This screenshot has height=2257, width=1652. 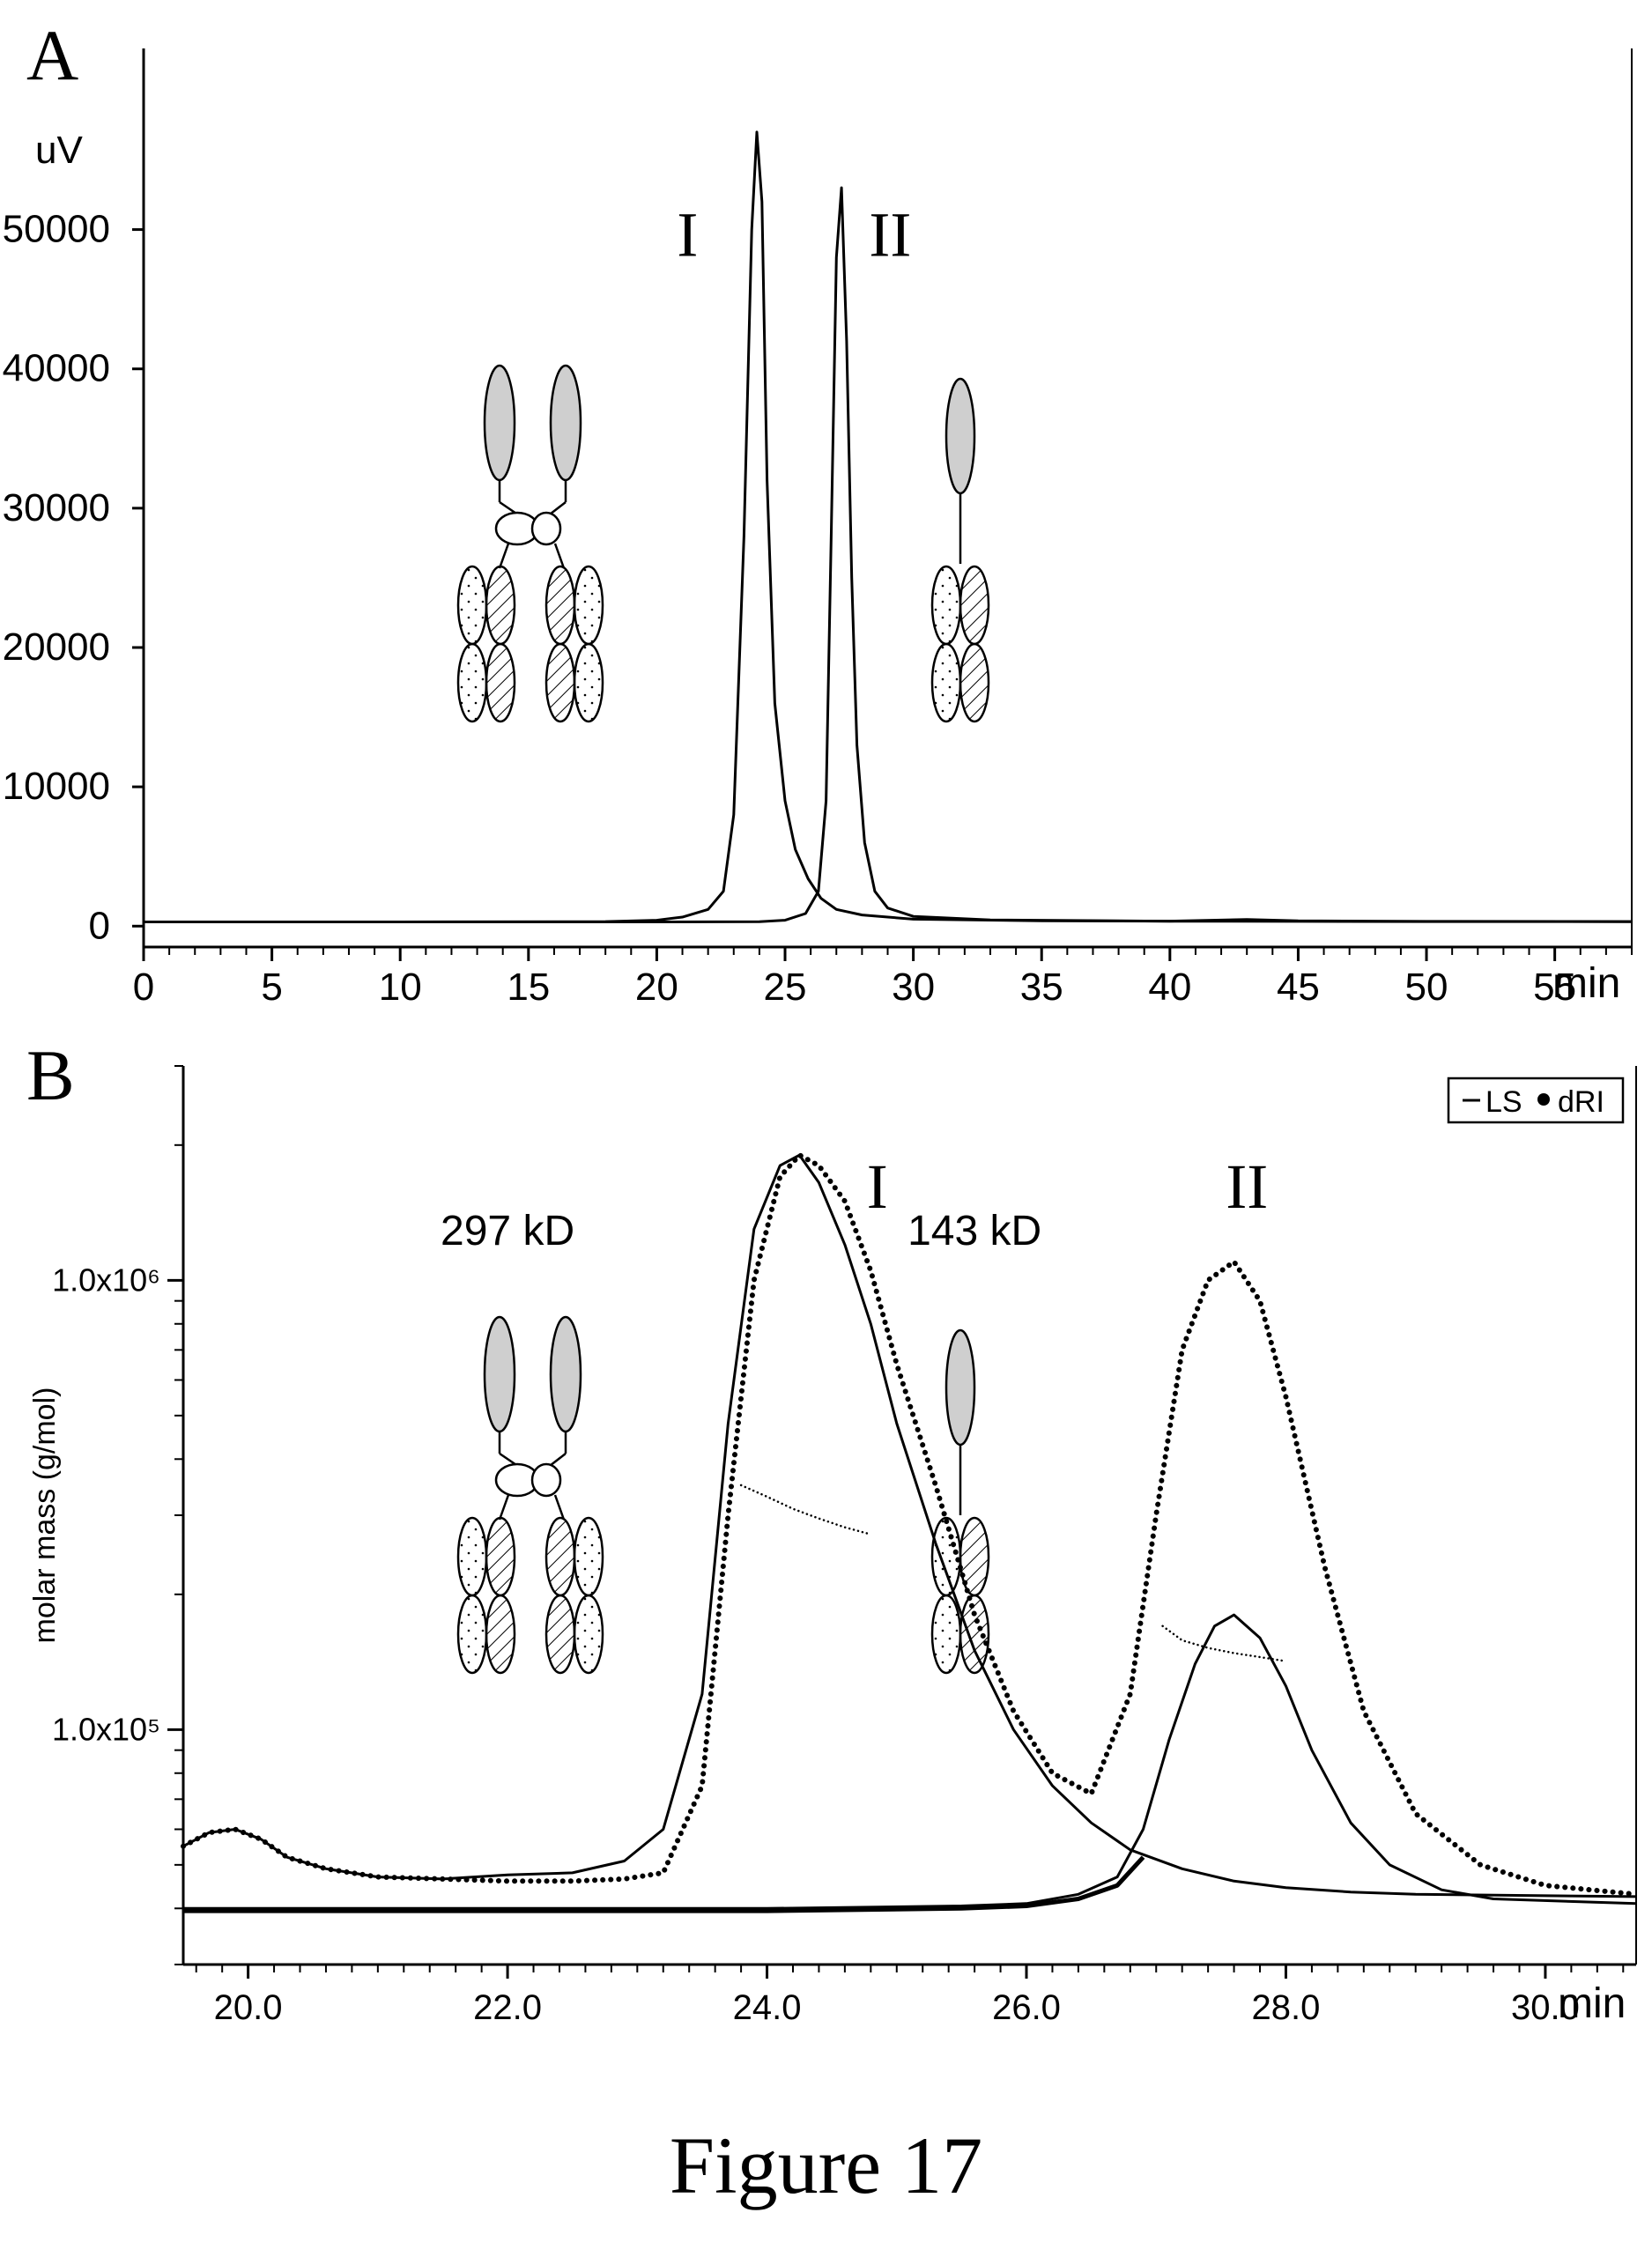 I want to click on legend-ls-label: LS, so click(x=1503, y=1102).